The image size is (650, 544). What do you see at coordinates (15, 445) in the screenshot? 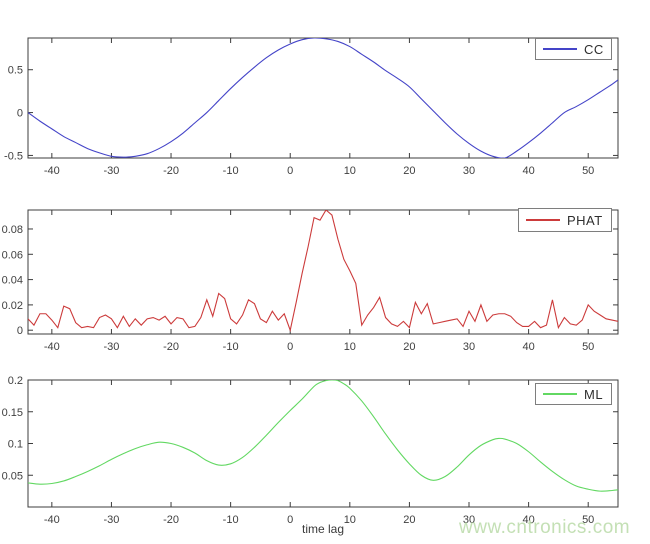
I see `y-tick-label: 0.1` at bounding box center [15, 445].